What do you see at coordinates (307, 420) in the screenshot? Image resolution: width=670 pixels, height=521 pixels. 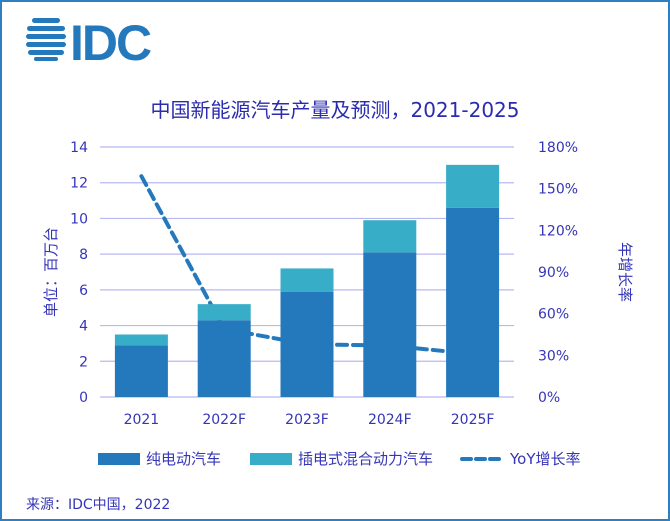 I see `x-tick-label: 2023F` at bounding box center [307, 420].